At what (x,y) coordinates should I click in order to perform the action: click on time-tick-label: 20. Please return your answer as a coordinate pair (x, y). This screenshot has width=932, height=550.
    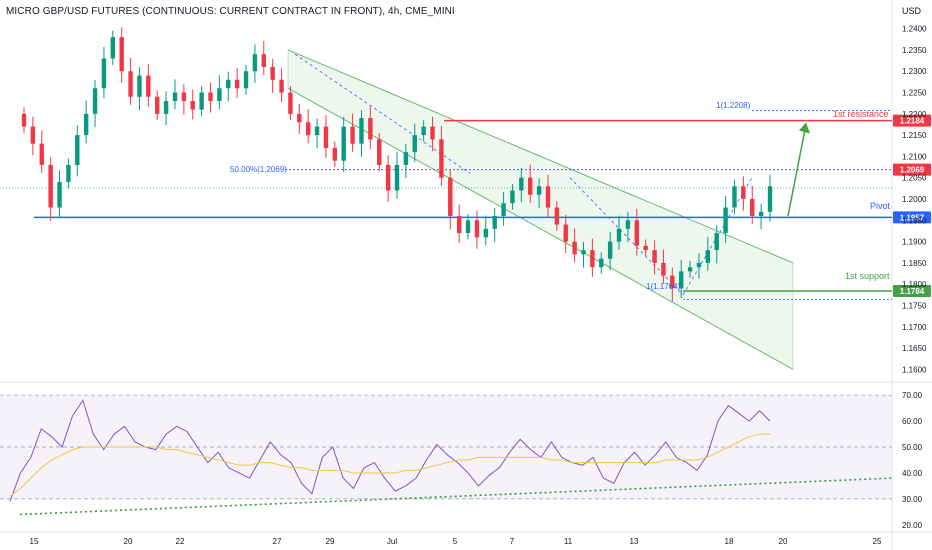
    Looking at the image, I should click on (783, 541).